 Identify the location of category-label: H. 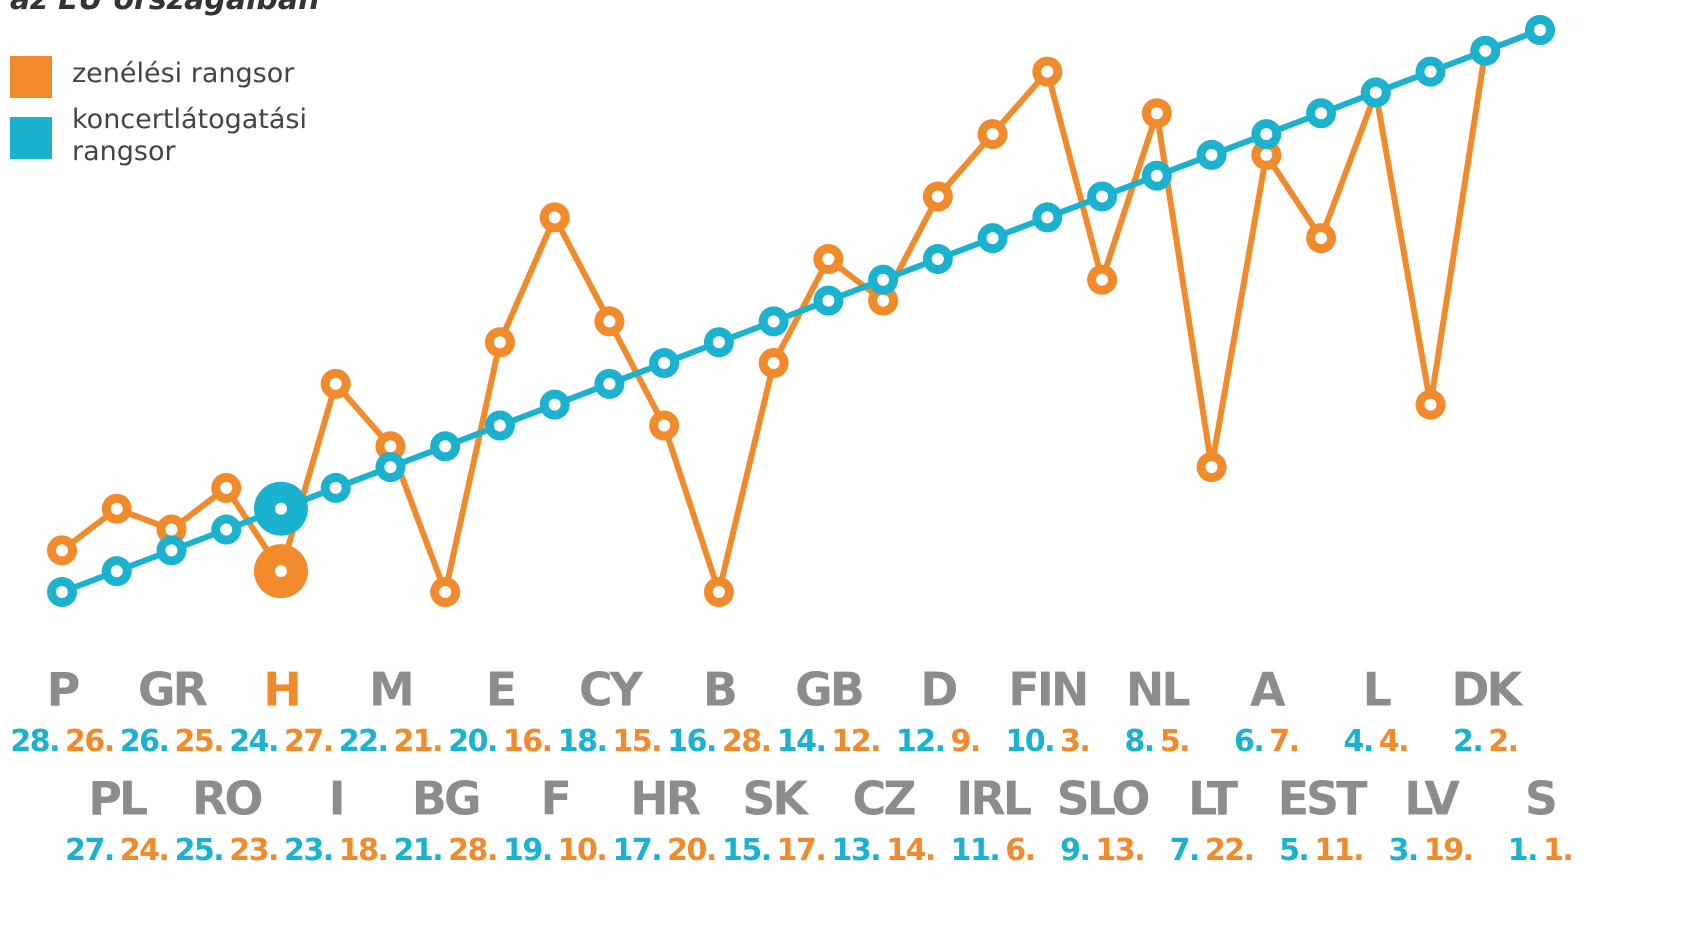
(281, 690).